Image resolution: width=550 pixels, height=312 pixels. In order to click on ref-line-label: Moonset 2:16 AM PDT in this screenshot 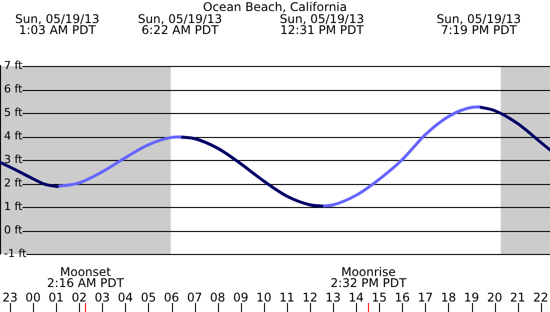, I will do `click(86, 277)`.